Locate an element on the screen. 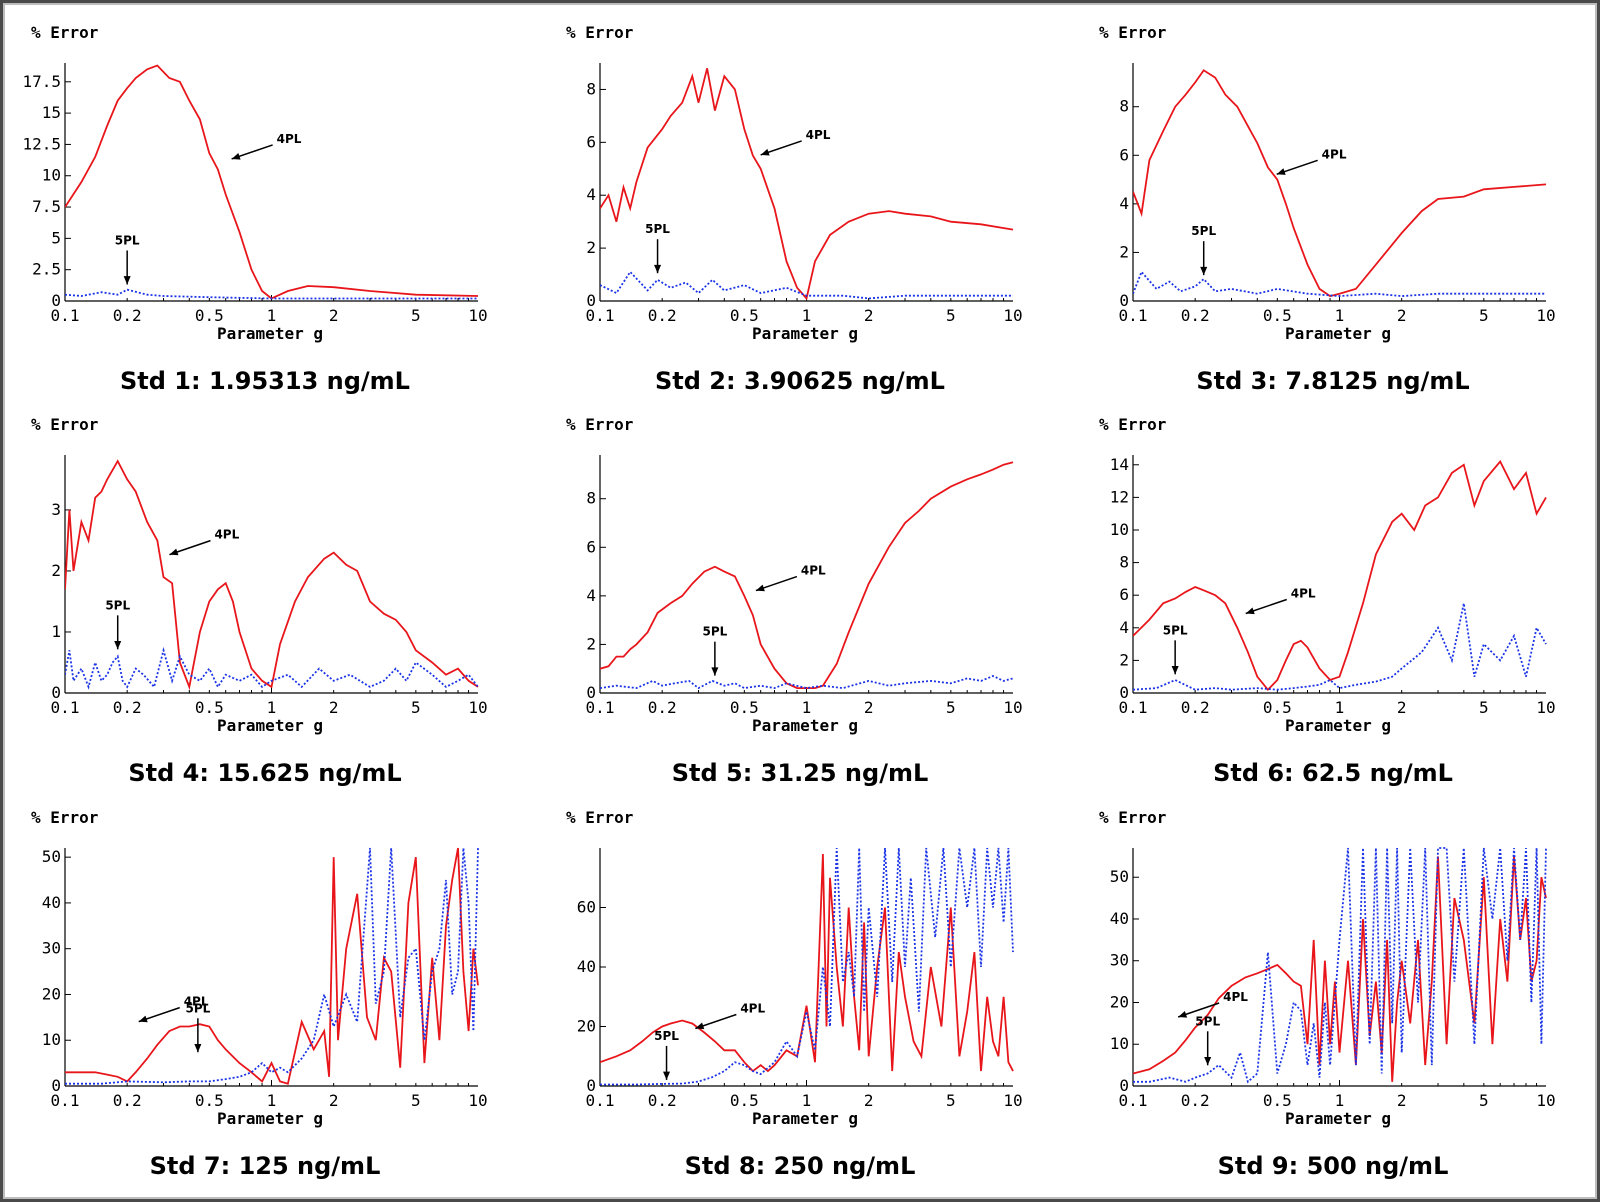  y-tick-label: 30 is located at coordinates (51, 948).